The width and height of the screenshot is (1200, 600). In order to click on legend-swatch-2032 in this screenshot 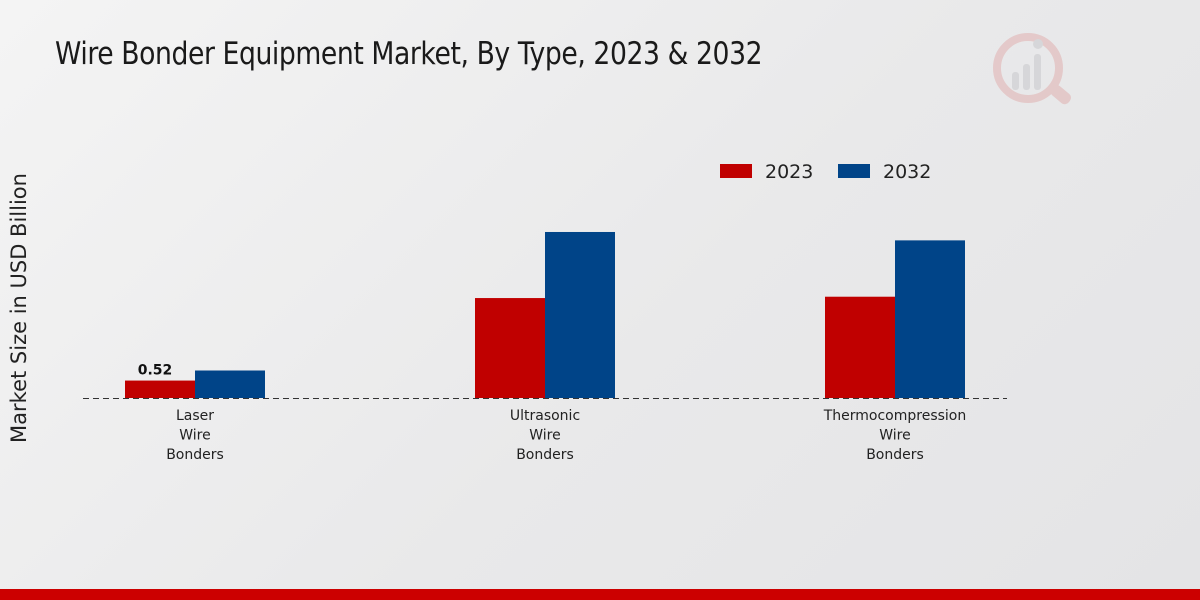, I will do `click(854, 171)`.